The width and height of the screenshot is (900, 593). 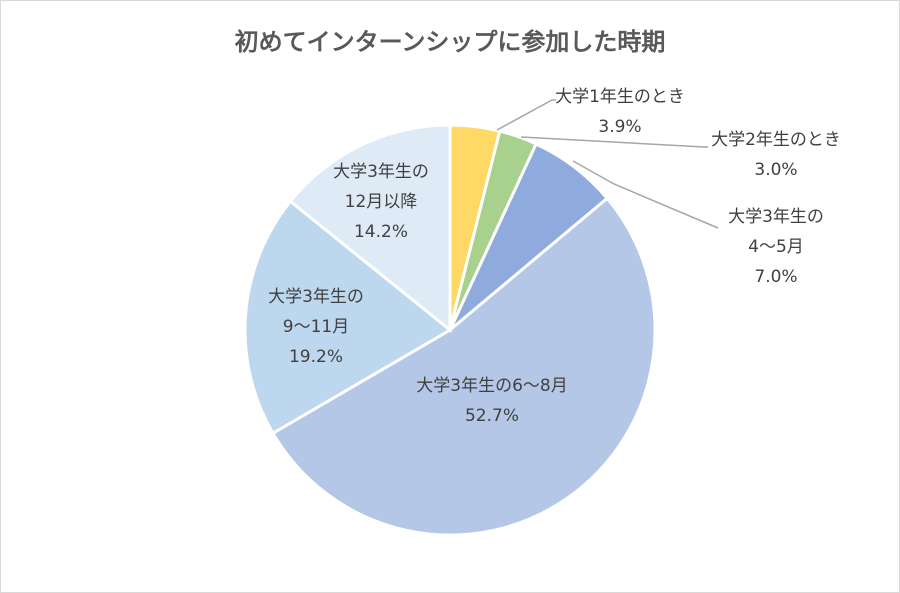 I want to click on data-label-category-y1-0: 大学1年生のとき, so click(x=620, y=97).